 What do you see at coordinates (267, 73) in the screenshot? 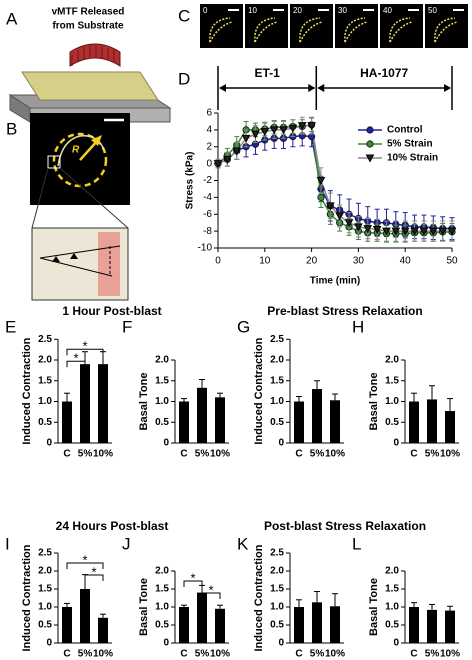
I see `annotation-label: ET-1` at bounding box center [267, 73].